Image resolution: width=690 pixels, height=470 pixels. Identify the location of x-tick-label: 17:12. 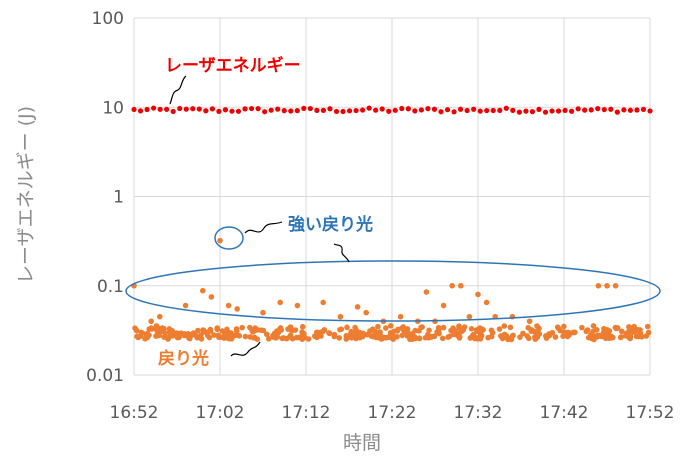
(306, 413).